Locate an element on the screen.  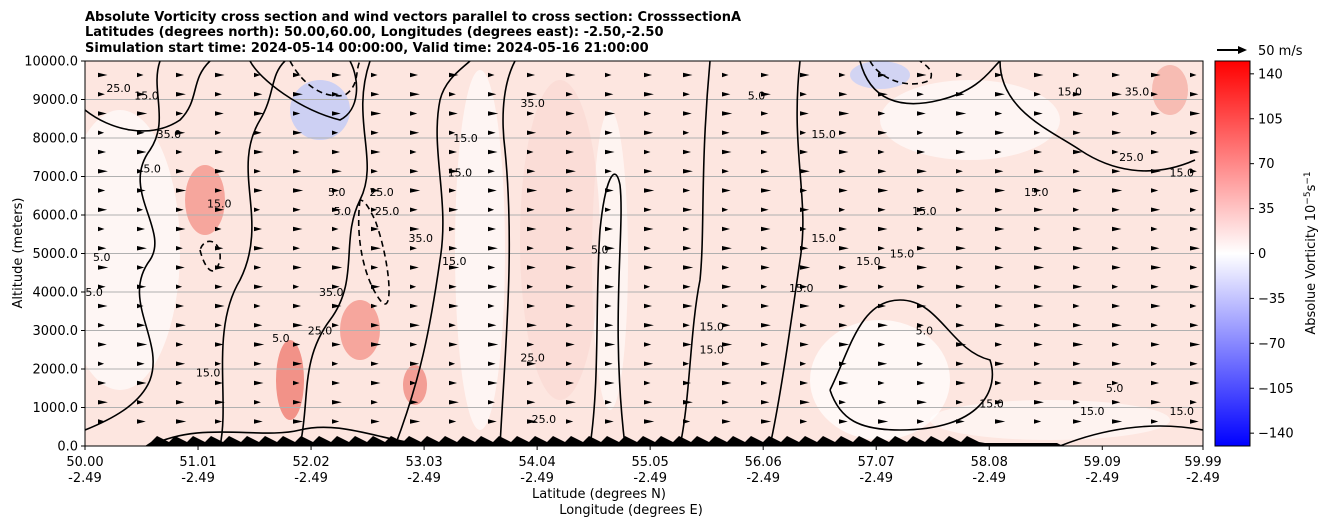
terrain is located at coordinates (644, 441).